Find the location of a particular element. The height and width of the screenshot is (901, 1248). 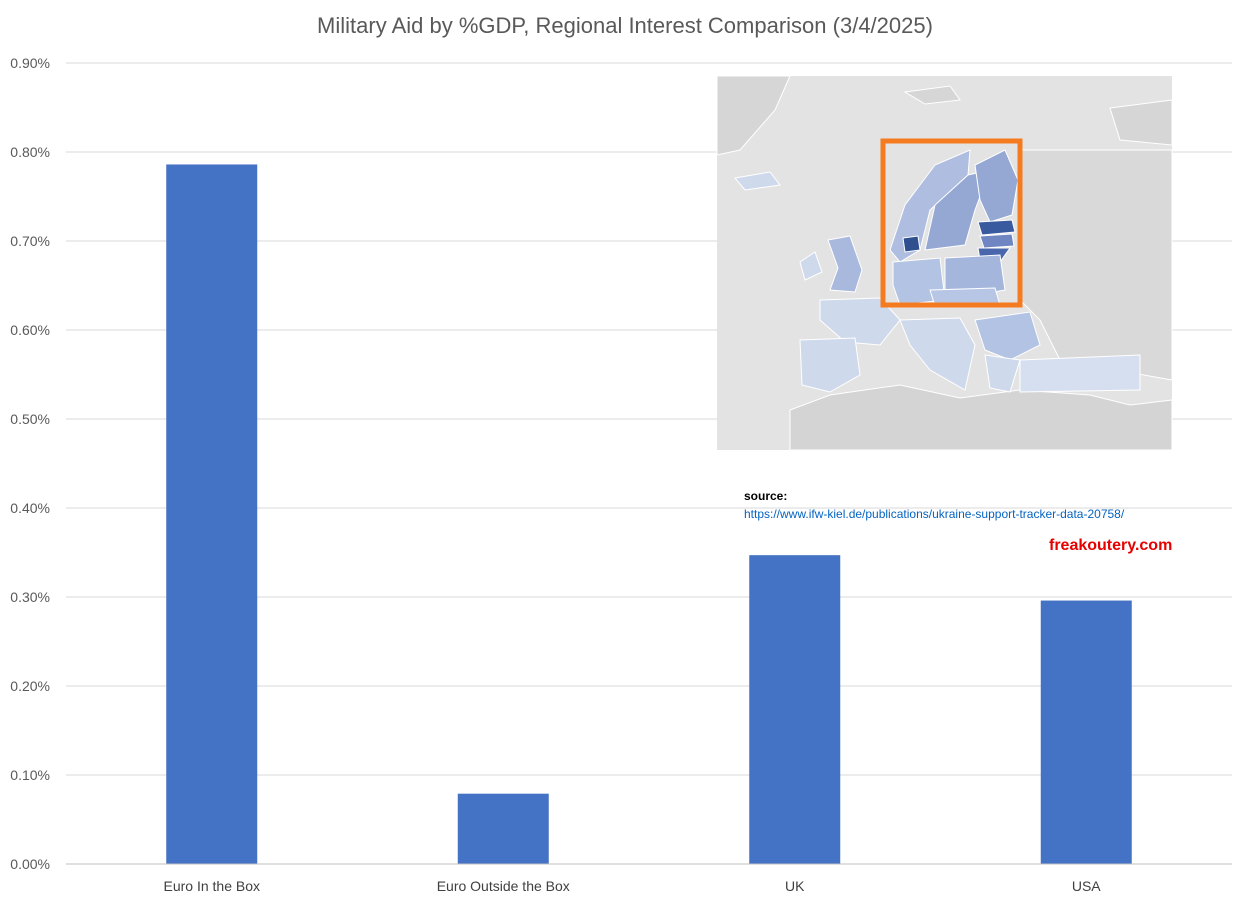

bar-euro-in-the-box is located at coordinates (212, 514).